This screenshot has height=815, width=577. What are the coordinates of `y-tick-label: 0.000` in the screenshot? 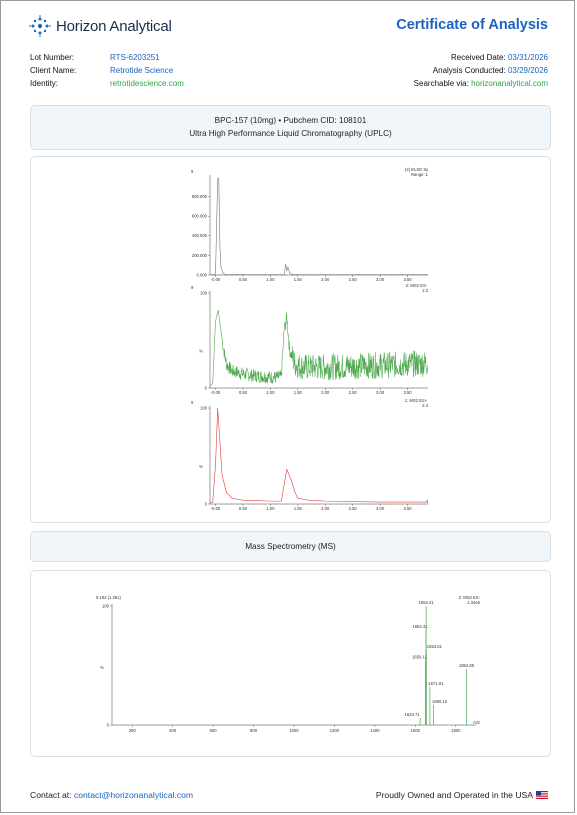 It's located at (202, 274).